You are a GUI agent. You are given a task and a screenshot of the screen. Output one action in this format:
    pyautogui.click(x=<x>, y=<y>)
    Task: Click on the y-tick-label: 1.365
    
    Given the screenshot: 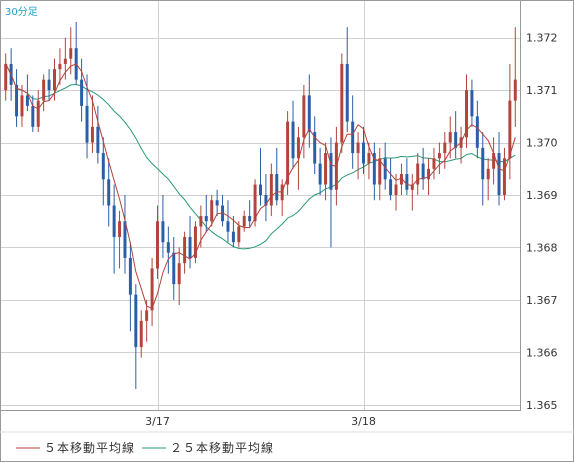 What is the action you would take?
    pyautogui.click(x=542, y=405)
    